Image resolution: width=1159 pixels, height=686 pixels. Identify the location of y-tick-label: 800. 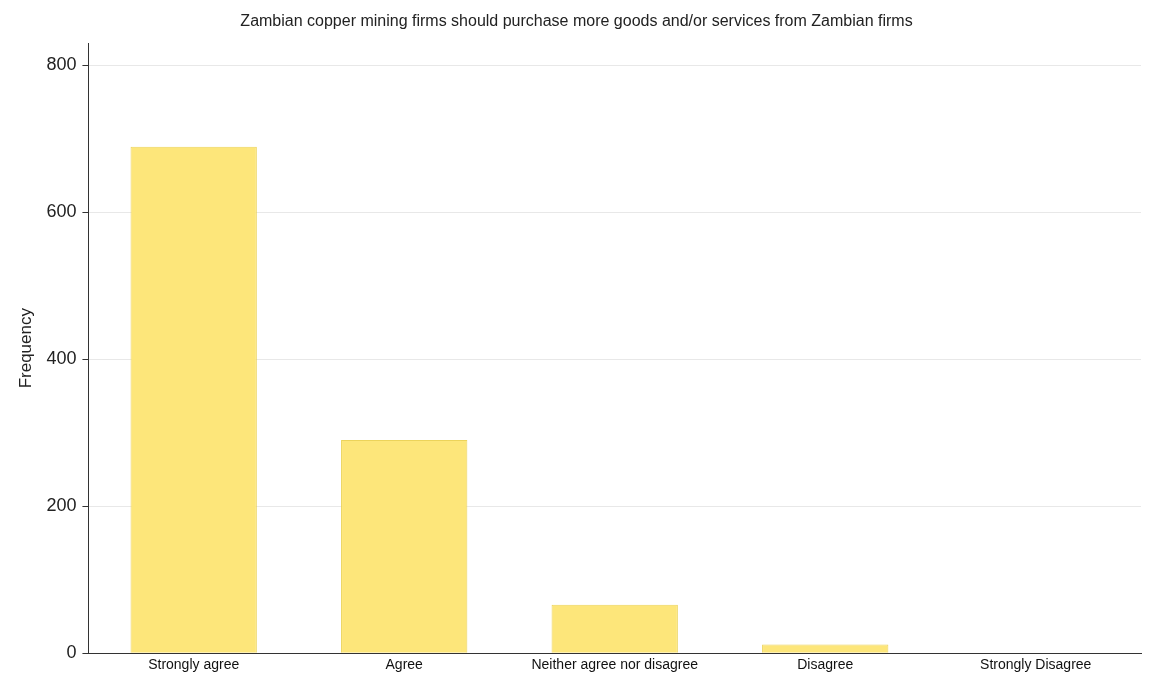
(61, 64).